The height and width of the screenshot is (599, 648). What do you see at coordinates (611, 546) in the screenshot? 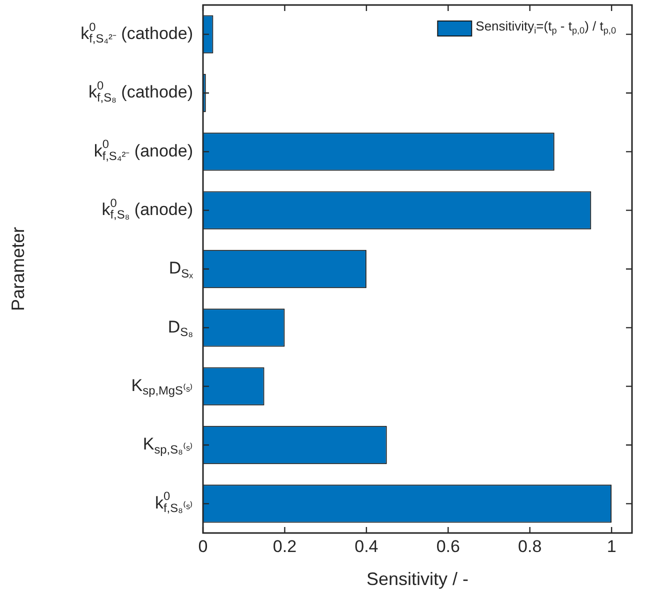
I see `x-tick-label: 1` at bounding box center [611, 546].